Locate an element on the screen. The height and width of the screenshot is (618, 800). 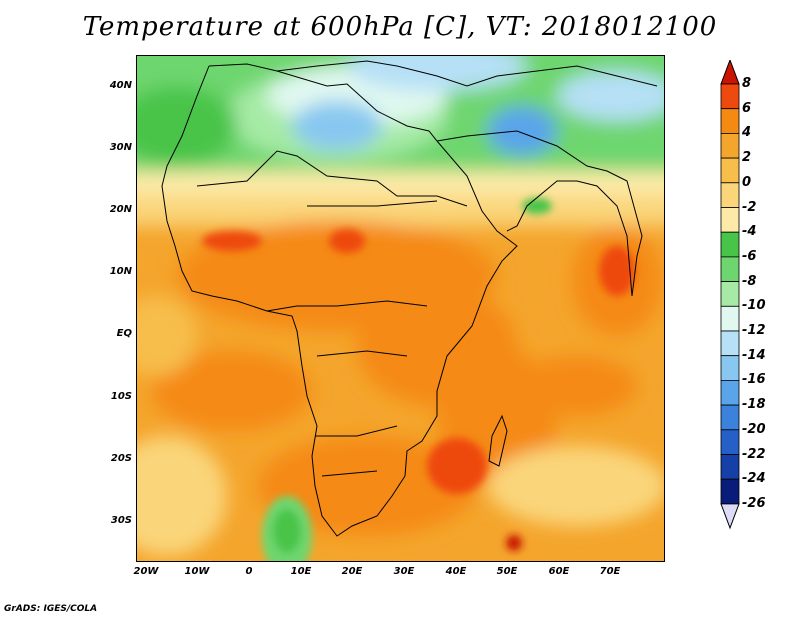
lon-label: 20E is located at coordinates (352, 571).